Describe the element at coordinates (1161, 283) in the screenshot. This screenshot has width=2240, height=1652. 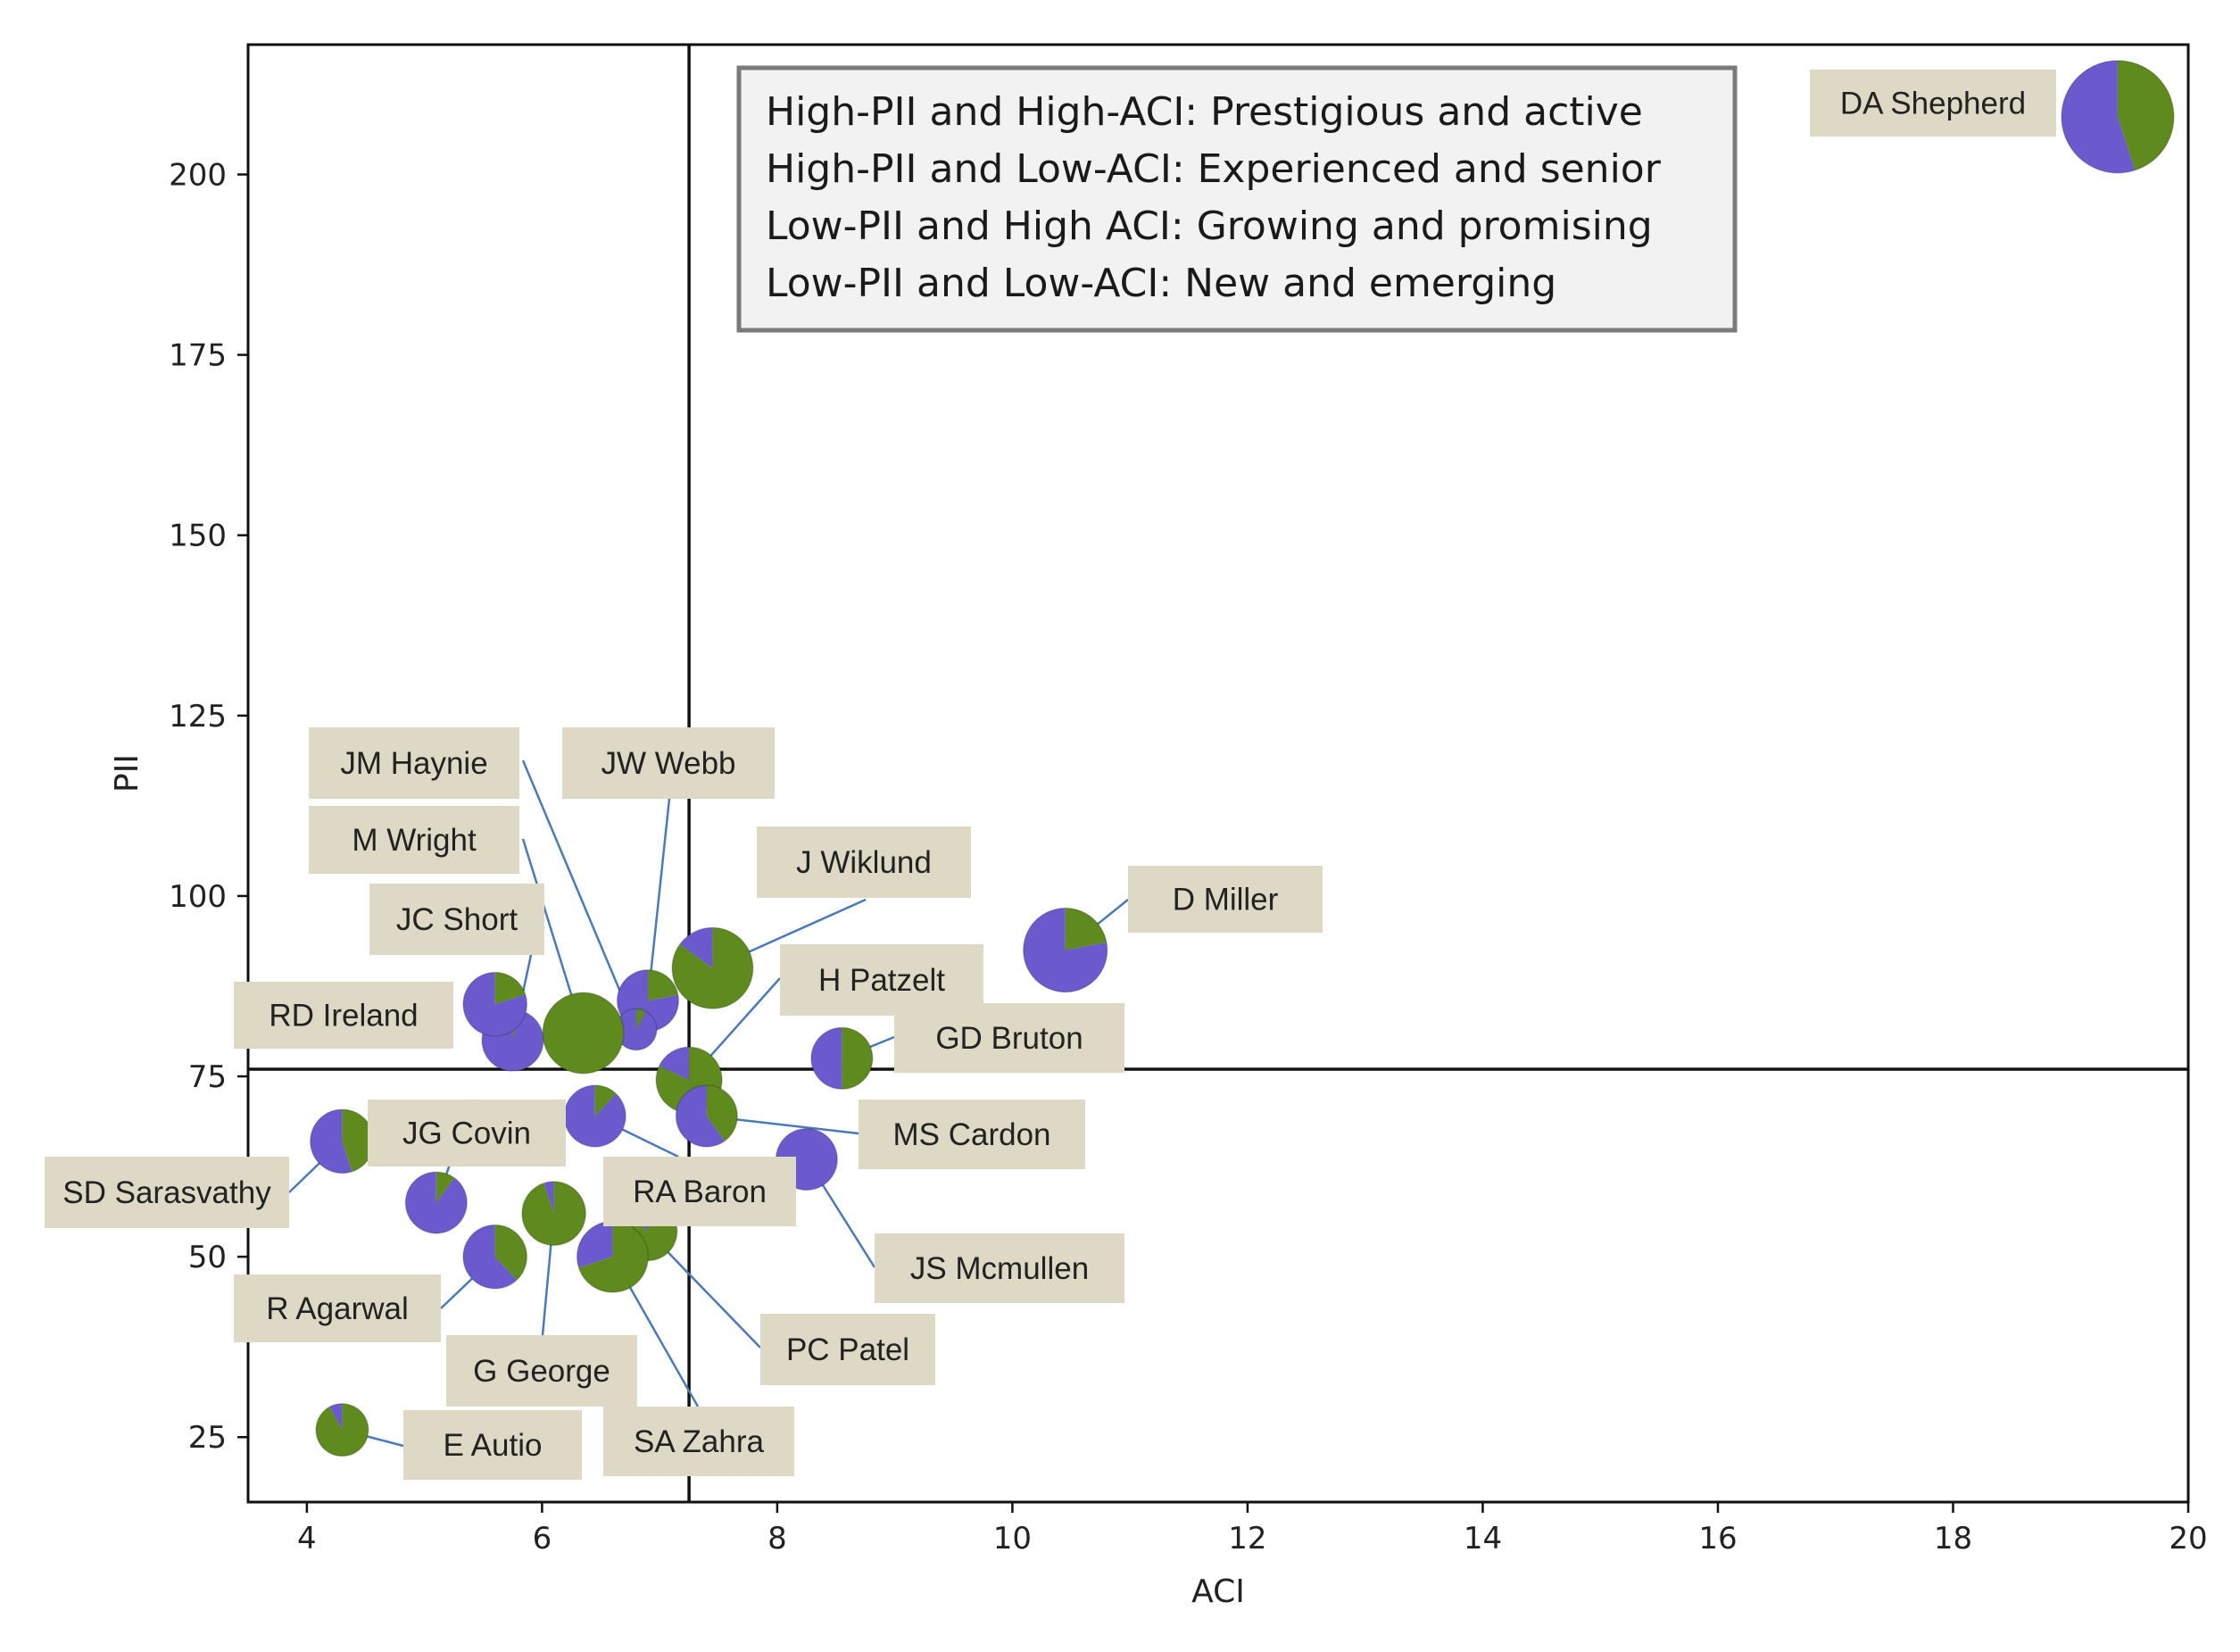
I see `legend-line: Low-PII and Low-ACI: New and emerging` at that location.